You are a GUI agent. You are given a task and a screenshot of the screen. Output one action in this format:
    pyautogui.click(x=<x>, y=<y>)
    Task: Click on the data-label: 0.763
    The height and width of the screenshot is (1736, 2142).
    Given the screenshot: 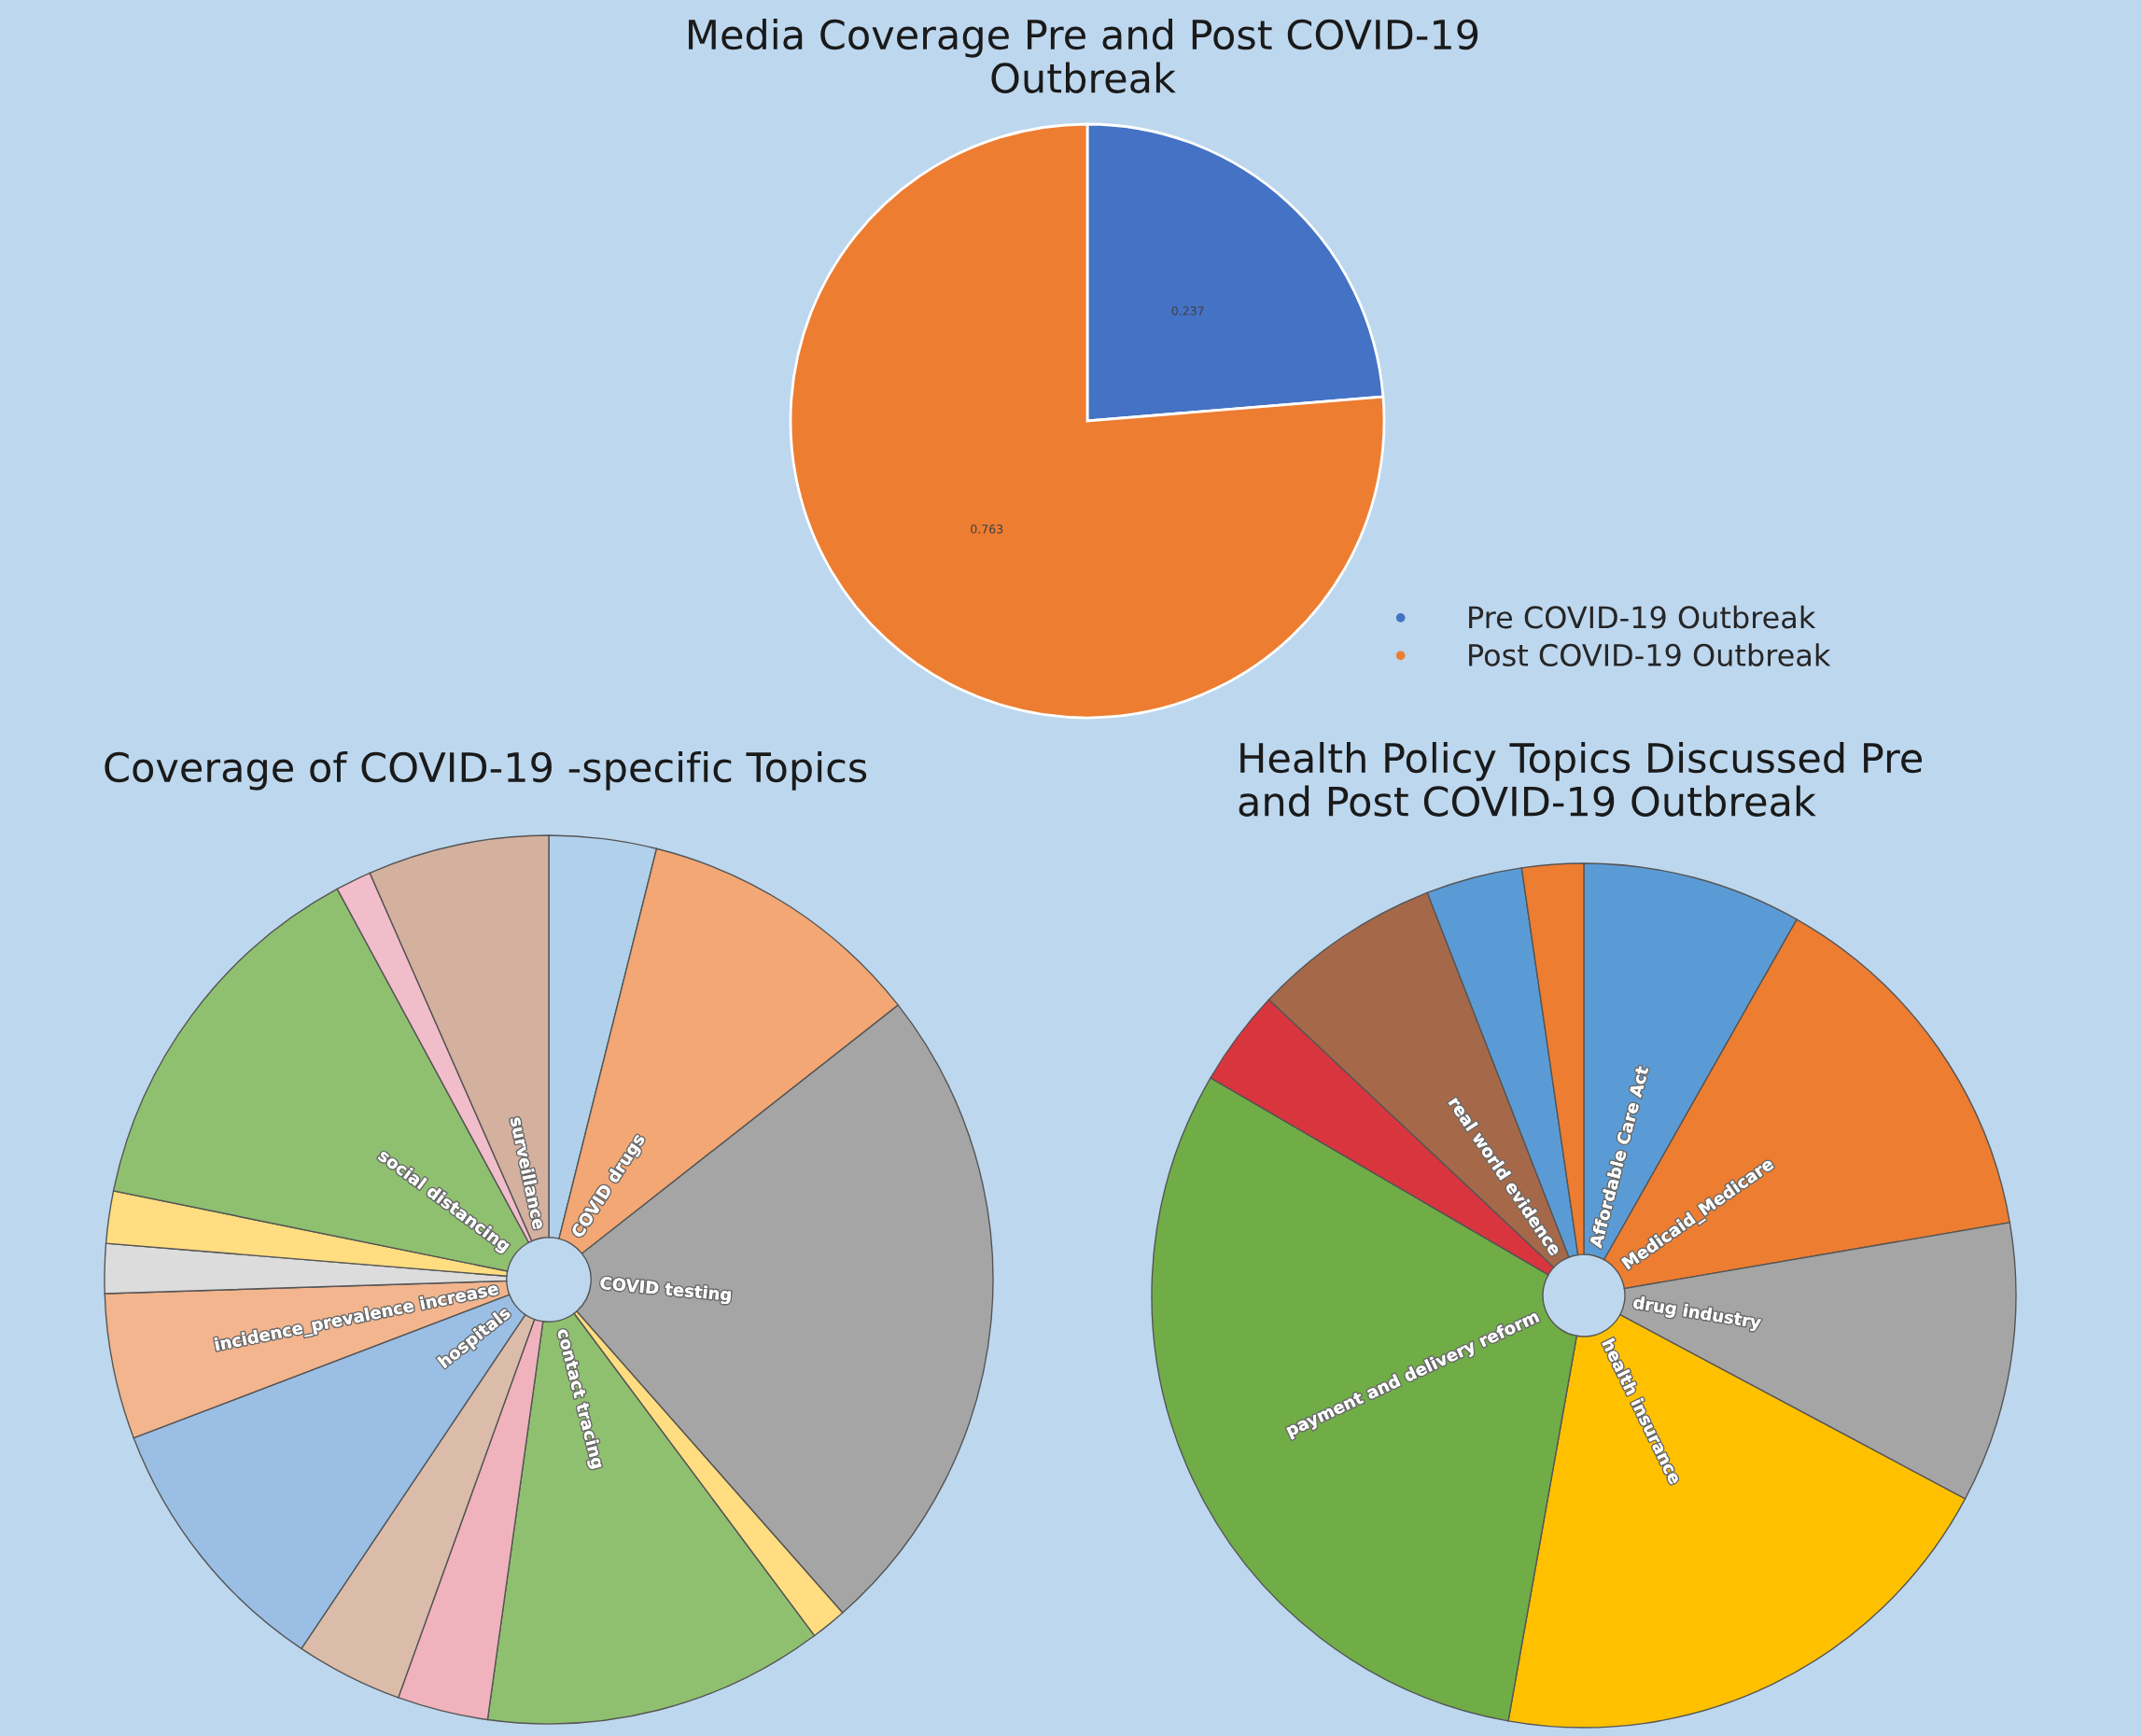 What is the action you would take?
    pyautogui.click(x=987, y=529)
    